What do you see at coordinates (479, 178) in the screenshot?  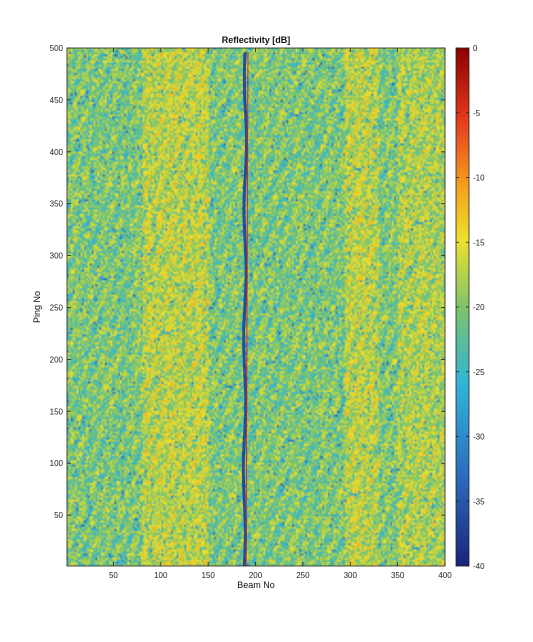 I see `colorbar-tick-label: -10` at bounding box center [479, 178].